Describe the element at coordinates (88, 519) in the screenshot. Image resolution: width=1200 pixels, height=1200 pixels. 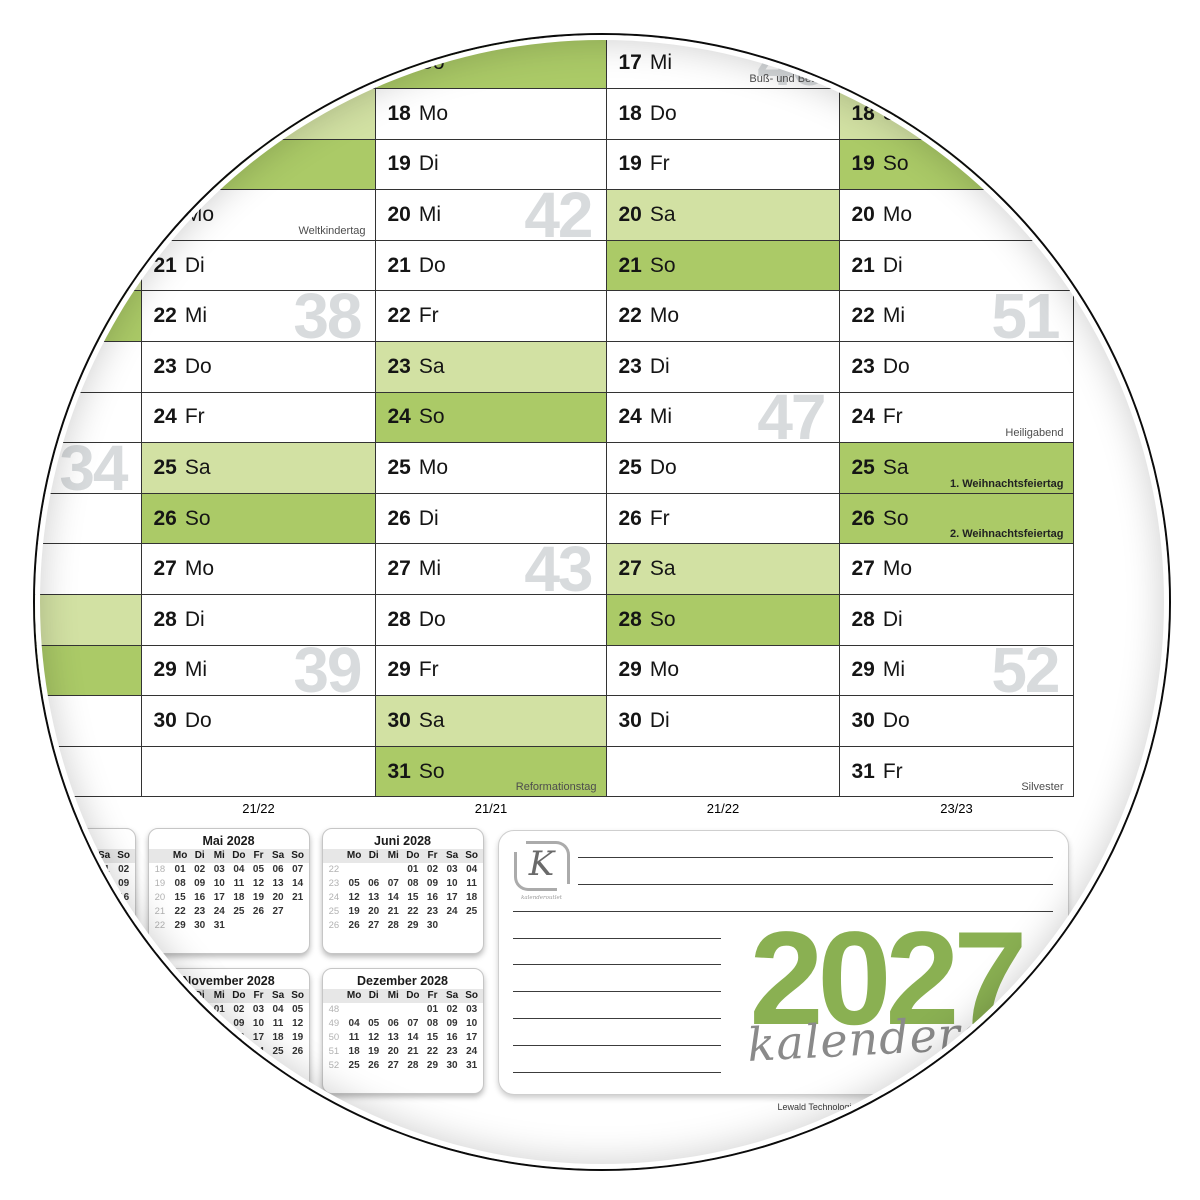
I see `day-cell: 26Do` at that location.